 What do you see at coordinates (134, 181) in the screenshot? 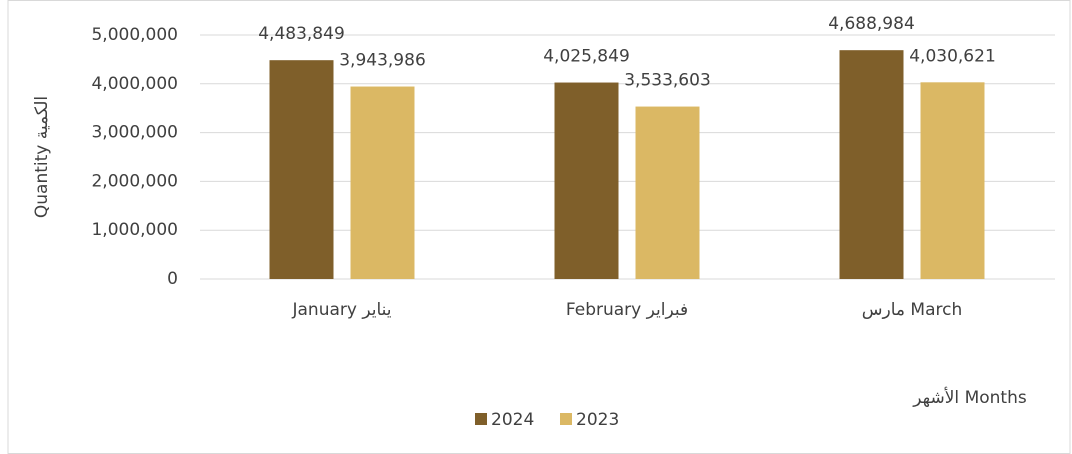
I see `y-tick-label: 2,000,000` at bounding box center [134, 181].